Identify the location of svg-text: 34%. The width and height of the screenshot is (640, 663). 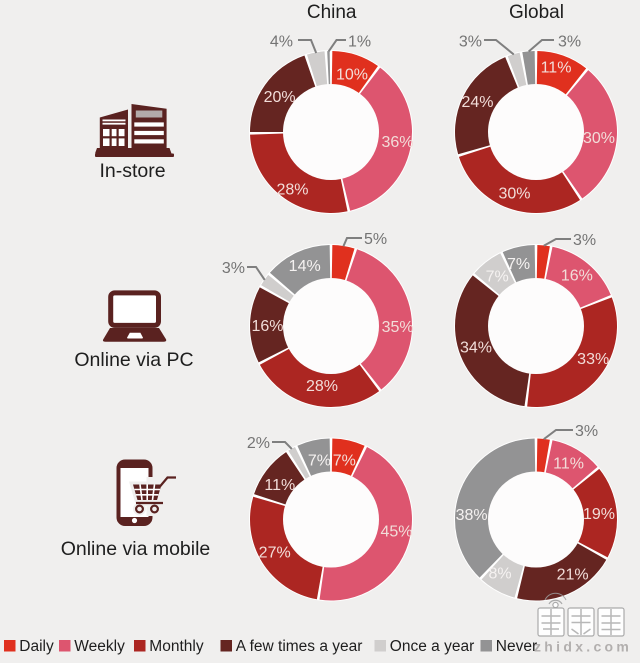
(476, 348).